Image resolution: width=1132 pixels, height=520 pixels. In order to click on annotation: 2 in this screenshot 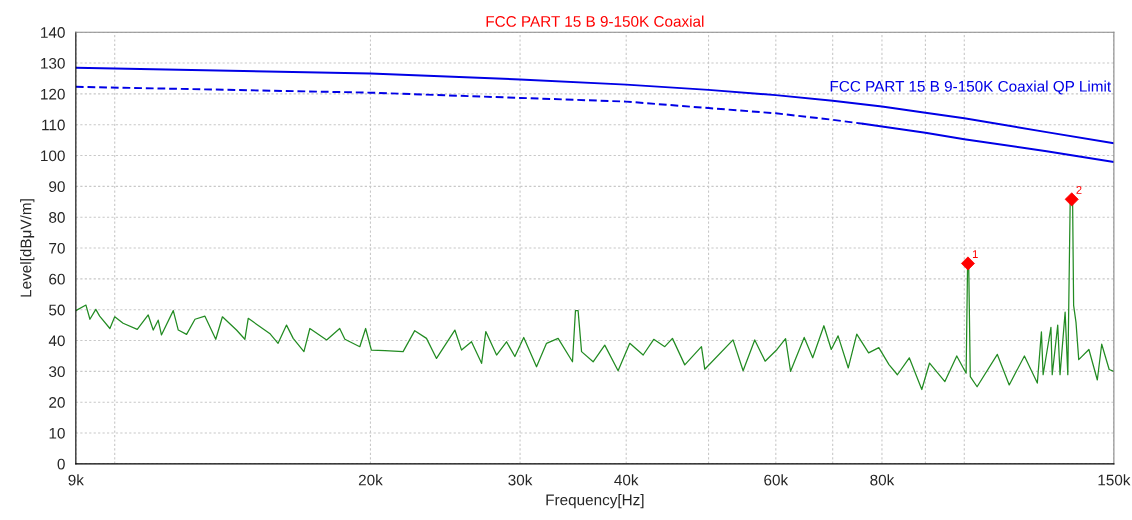, I will do `click(1079, 190)`.